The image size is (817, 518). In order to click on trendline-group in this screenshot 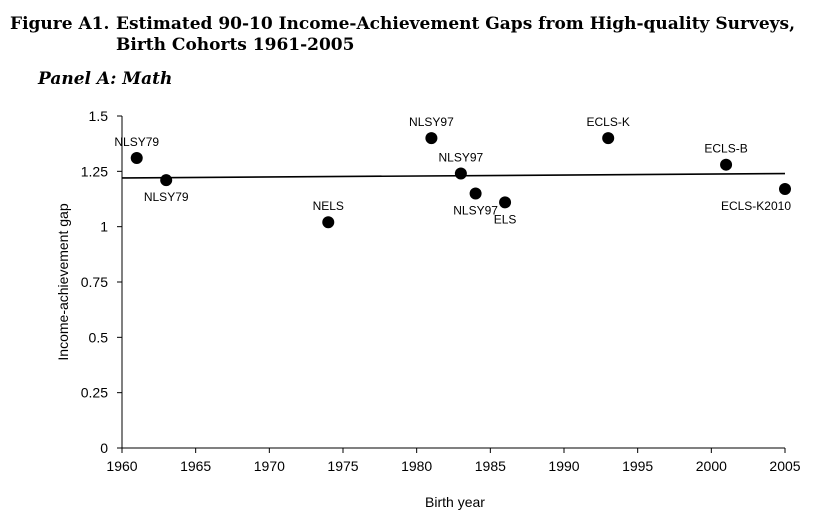, I will do `click(453, 175)`.